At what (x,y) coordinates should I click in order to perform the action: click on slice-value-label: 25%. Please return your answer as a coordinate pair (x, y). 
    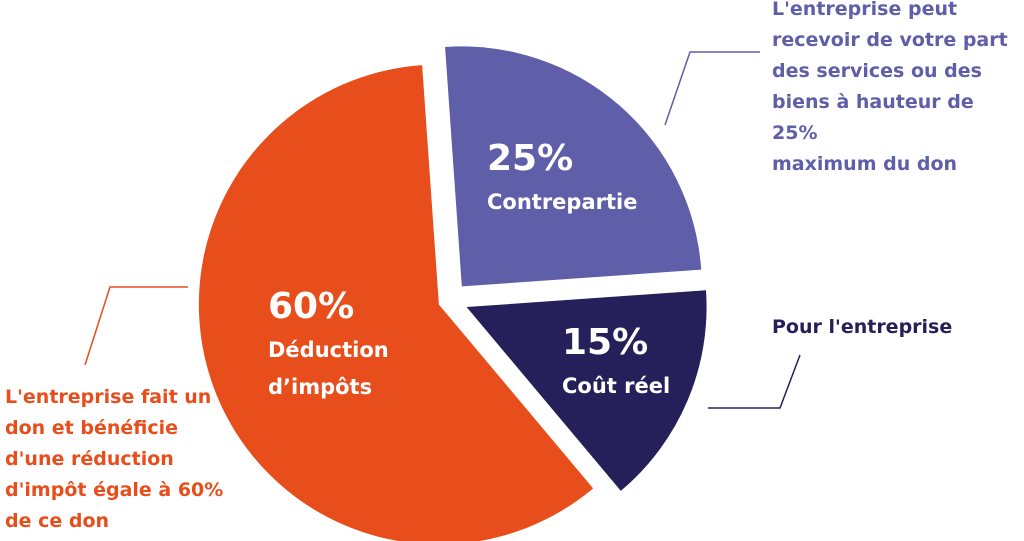
    Looking at the image, I should click on (530, 158).